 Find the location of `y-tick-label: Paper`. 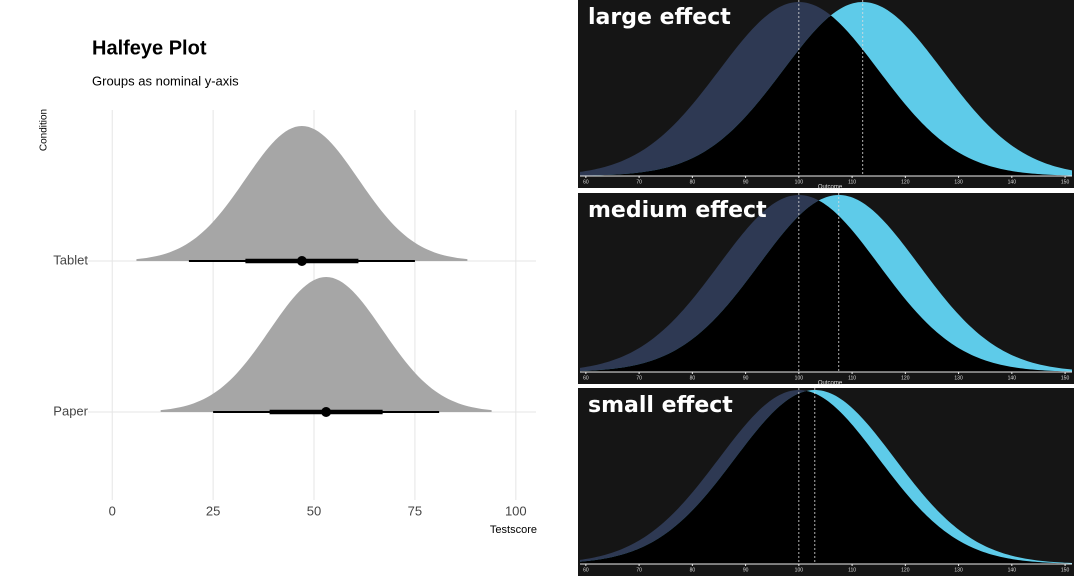

y-tick-label: Paper is located at coordinates (70, 410).